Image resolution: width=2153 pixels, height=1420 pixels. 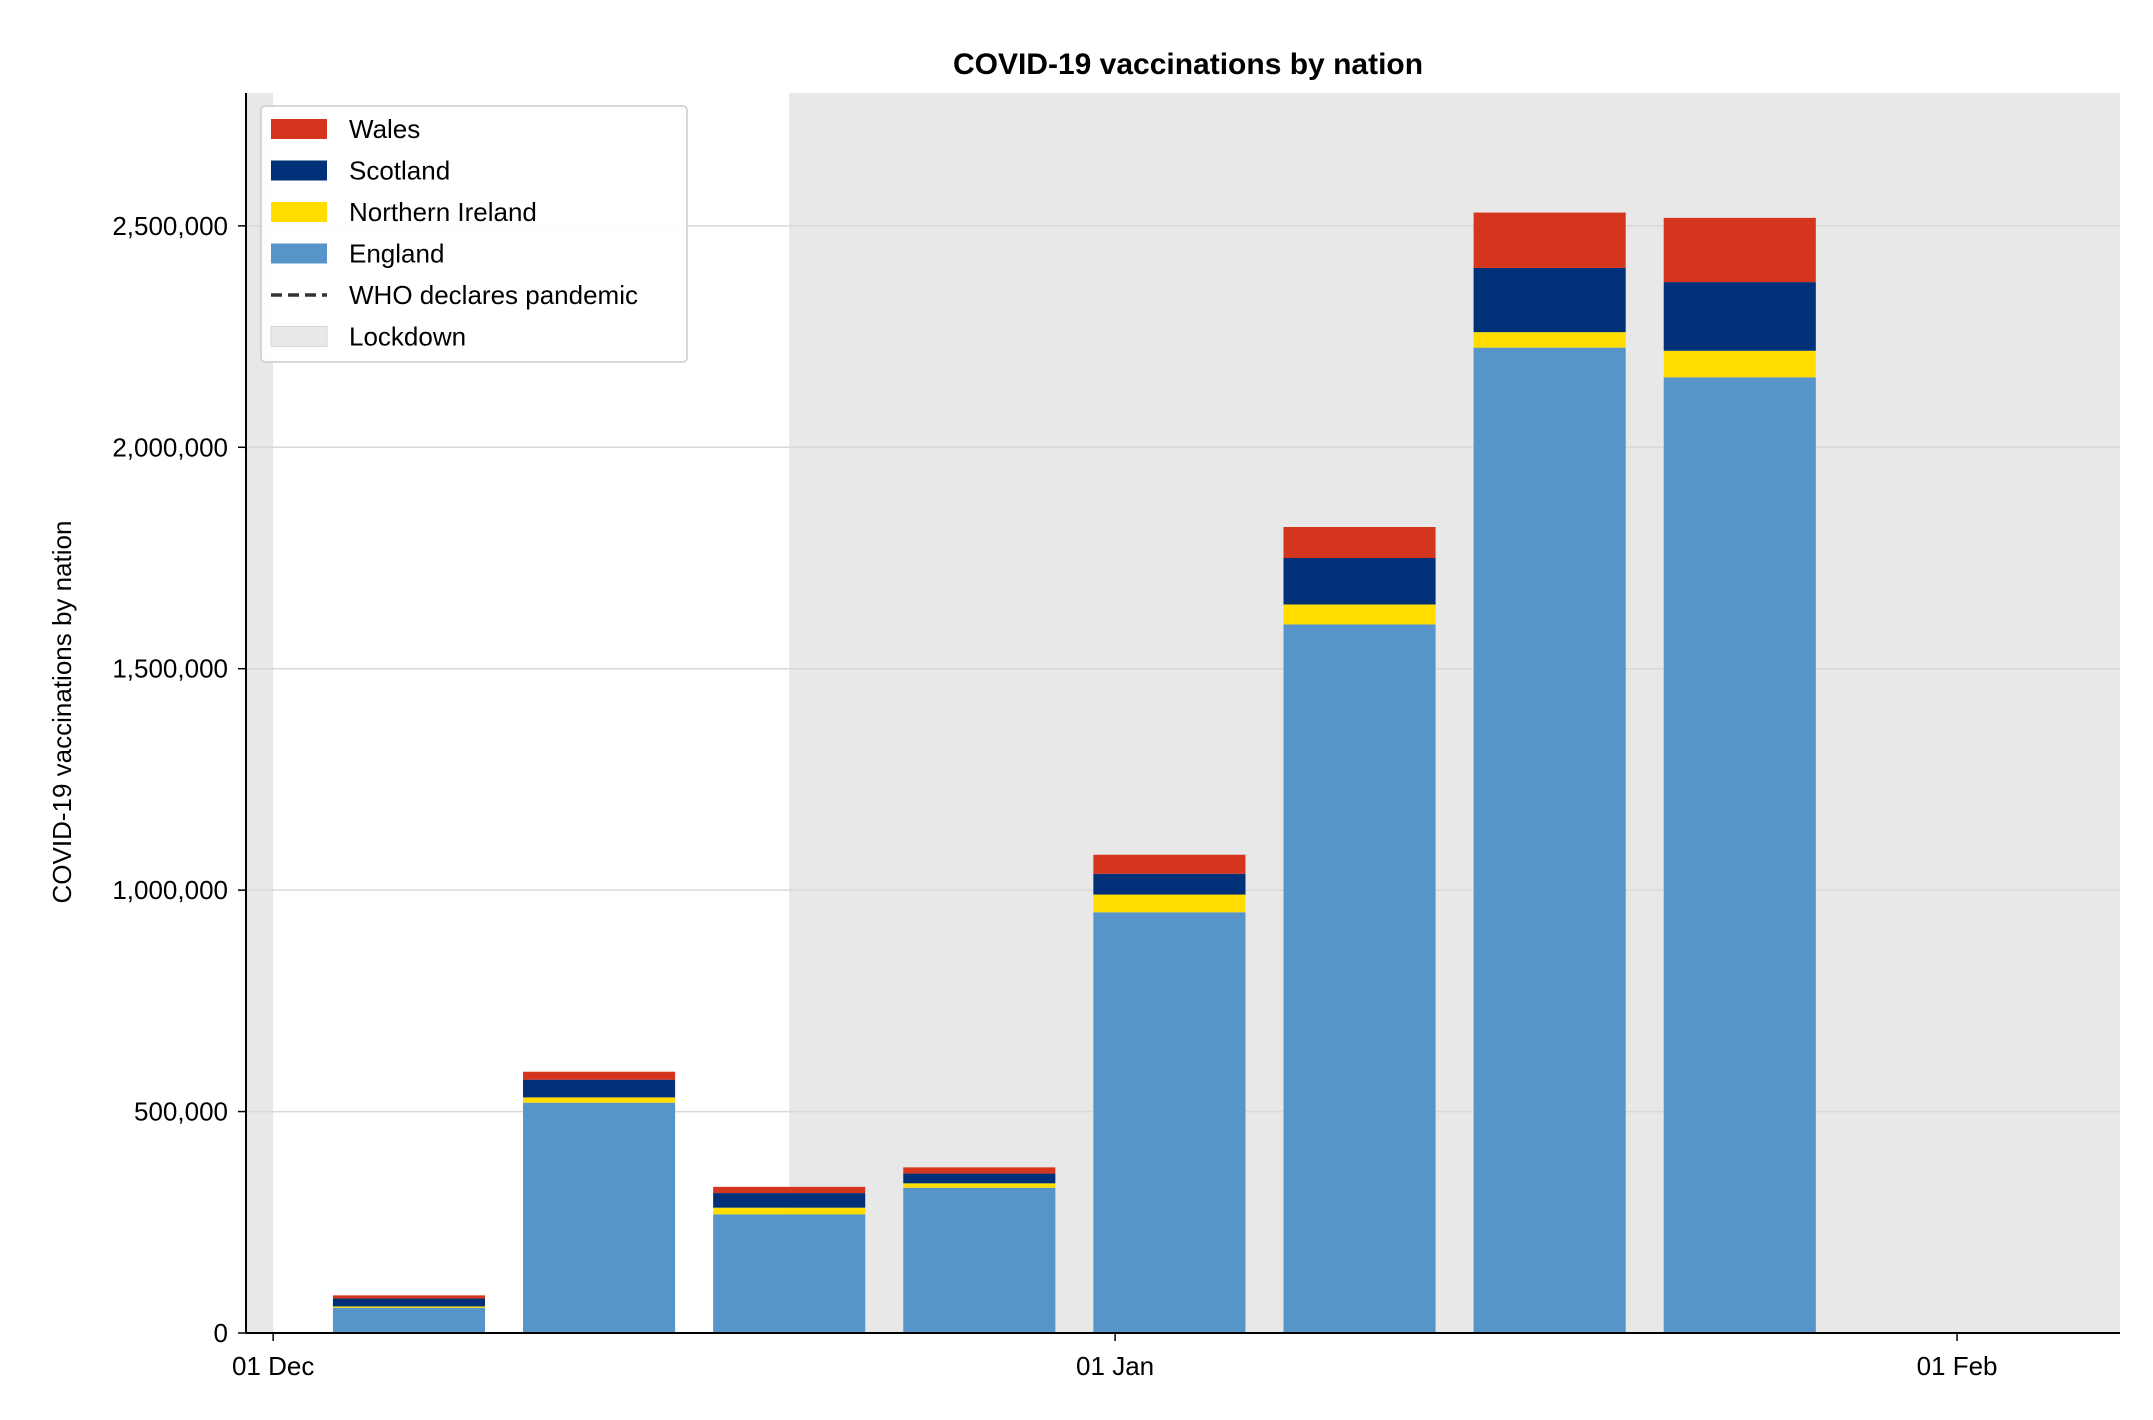 I want to click on x-tick-label-2: 01 Feb, so click(x=1957, y=1366).